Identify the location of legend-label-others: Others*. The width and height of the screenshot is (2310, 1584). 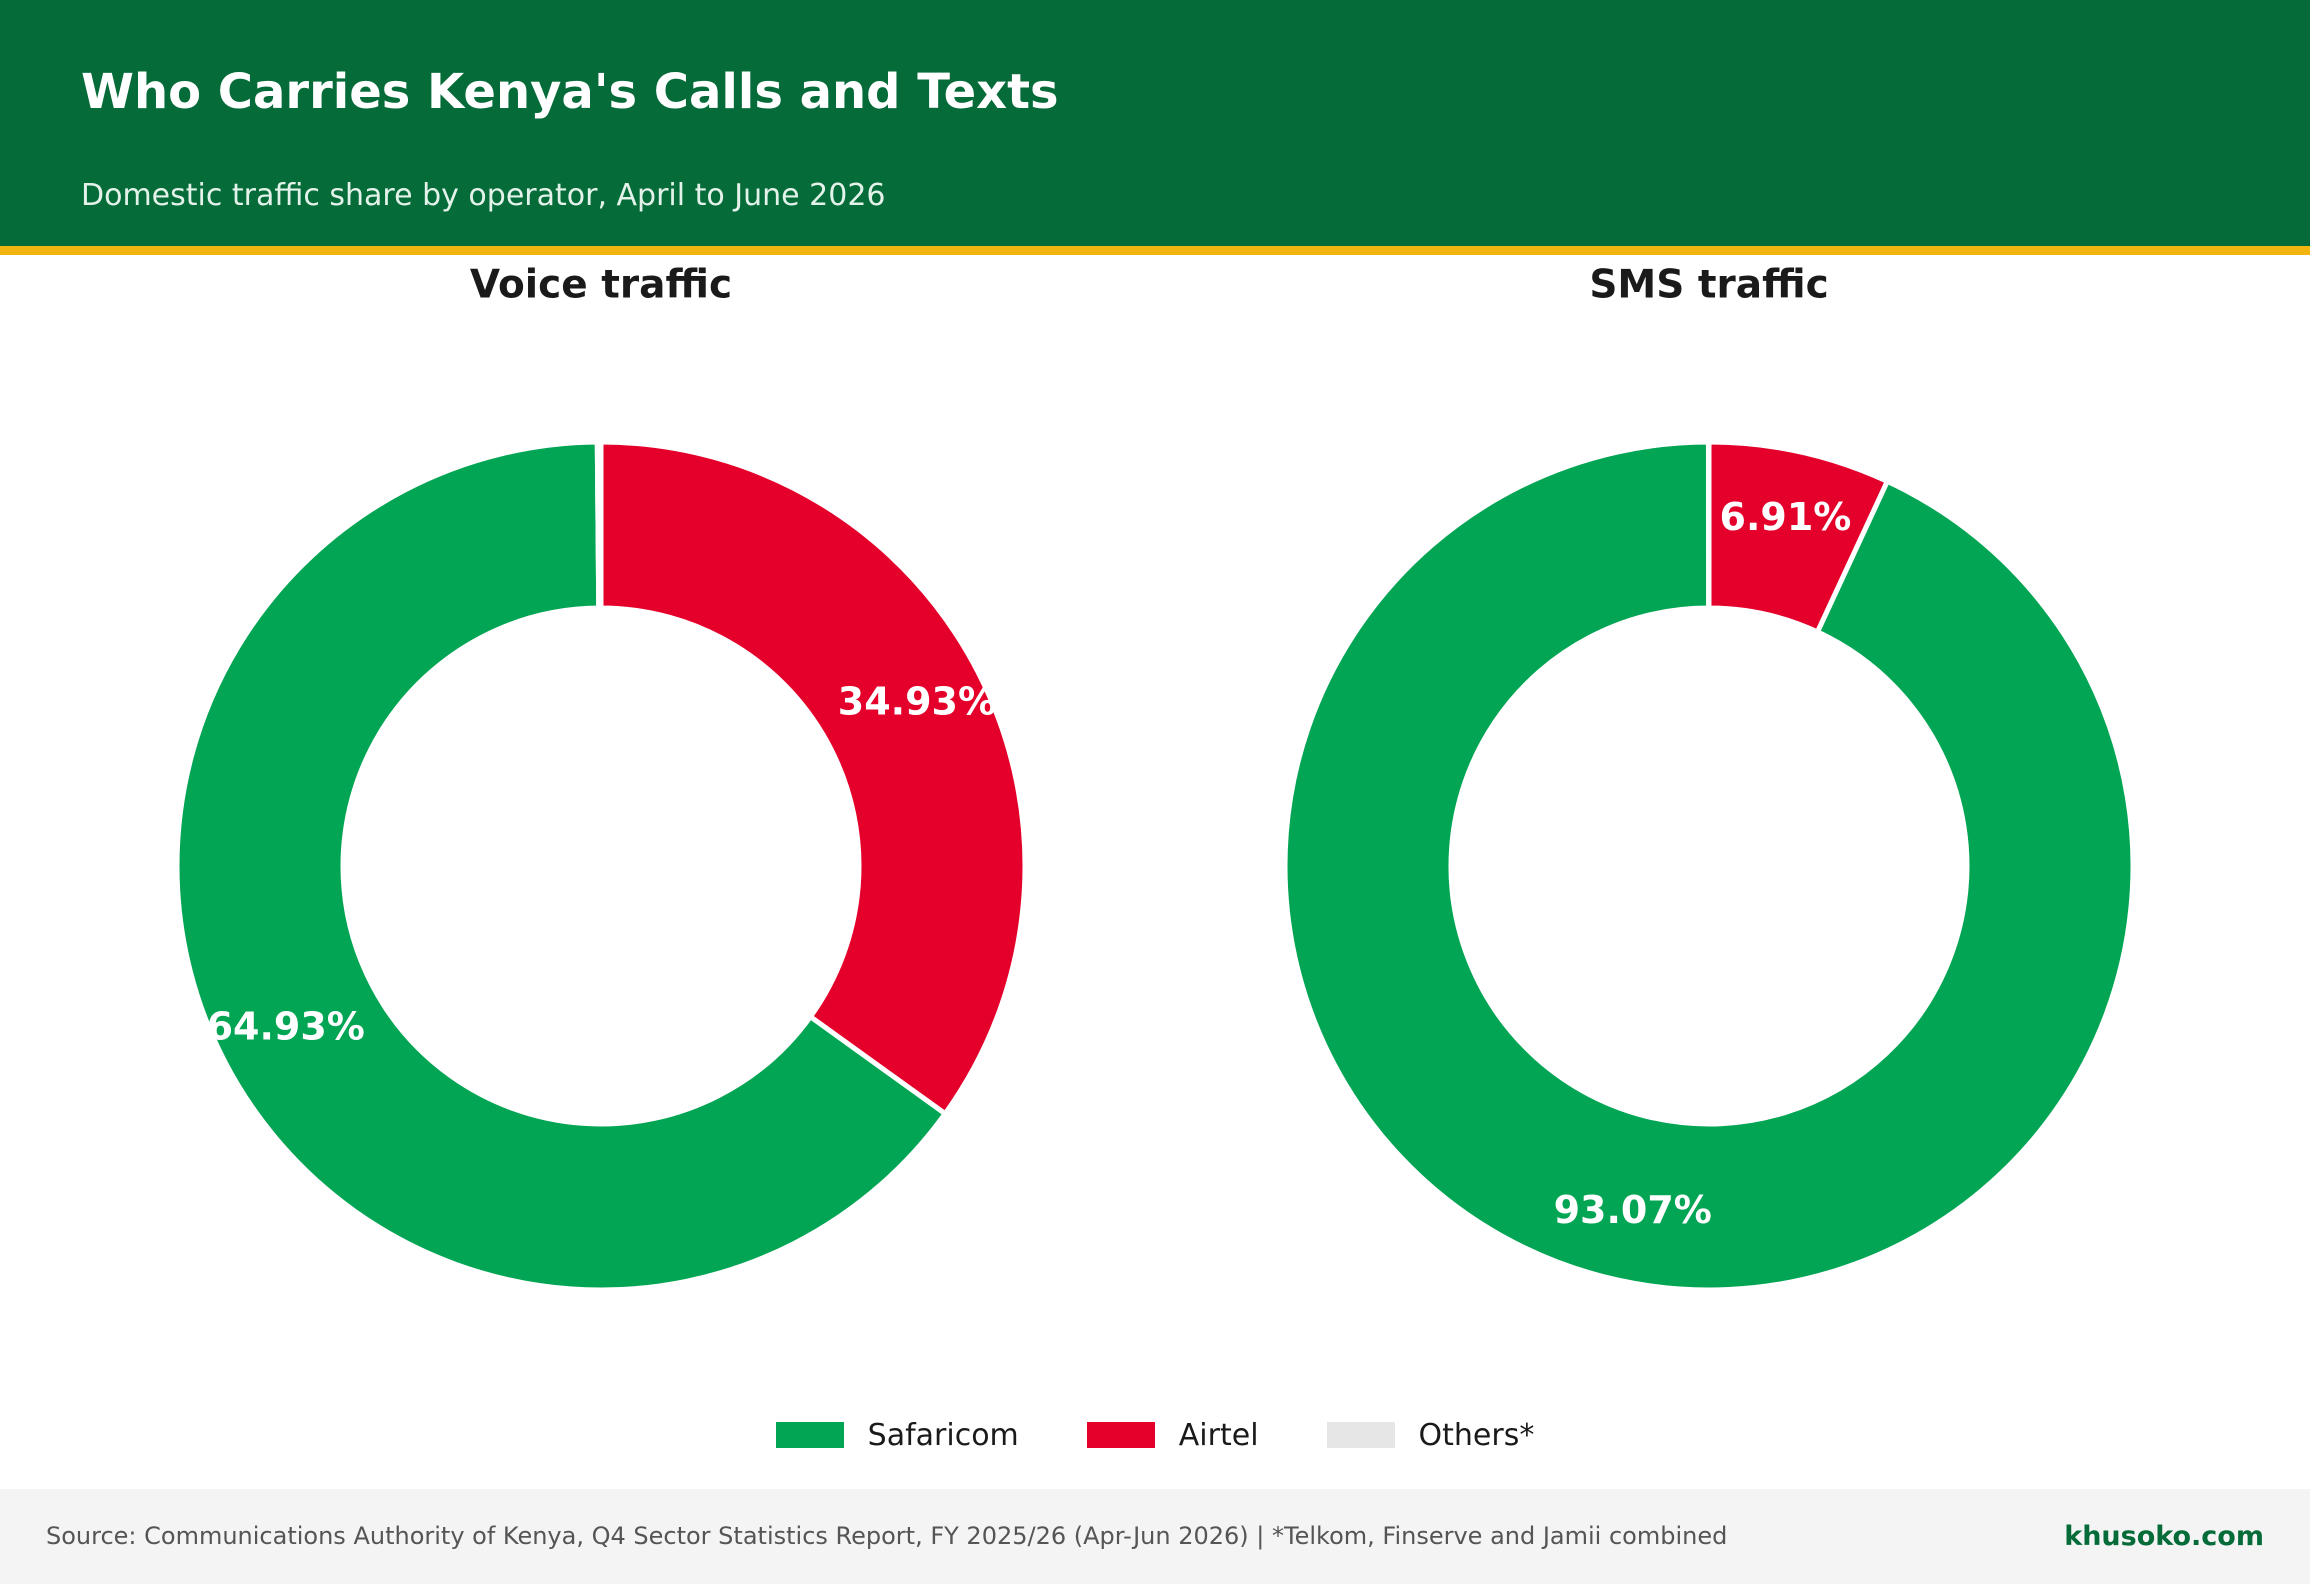
(1476, 1435).